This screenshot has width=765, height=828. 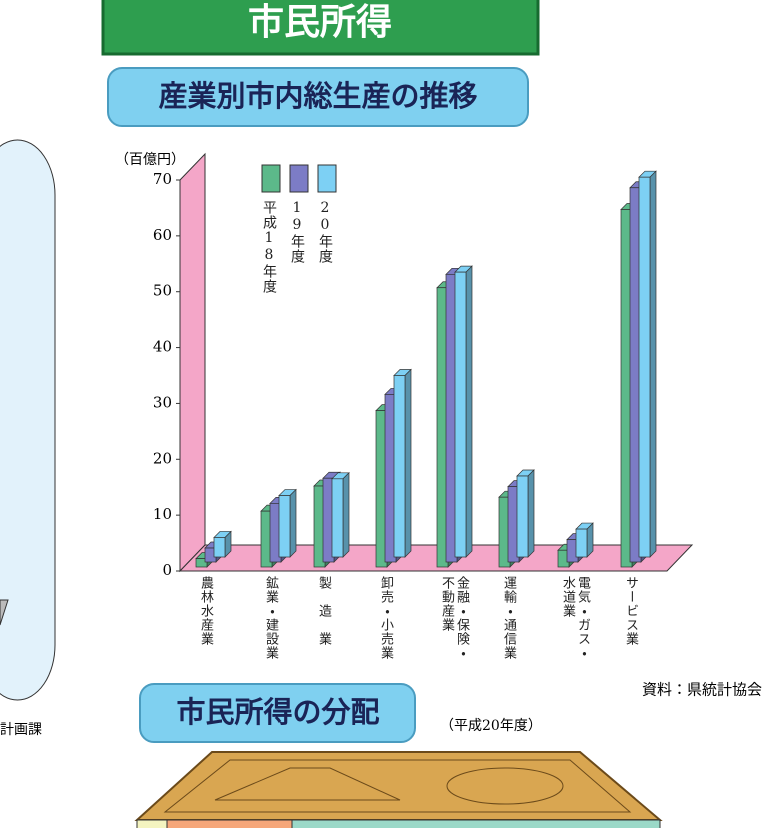 I want to click on y-tick-label: 70, so click(x=162, y=179).